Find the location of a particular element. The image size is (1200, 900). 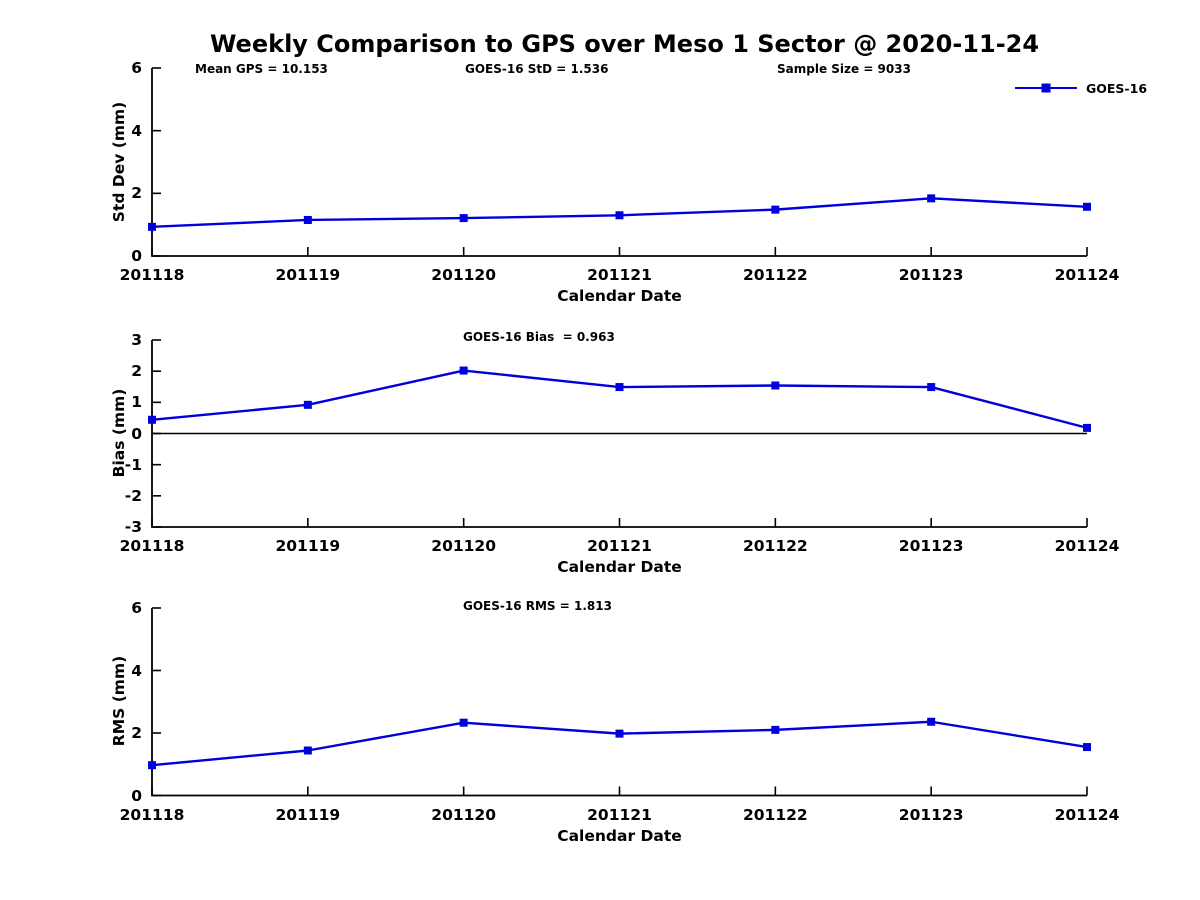

x-axis-label-calendar-date-2: Calendar Date is located at coordinates (619, 567).